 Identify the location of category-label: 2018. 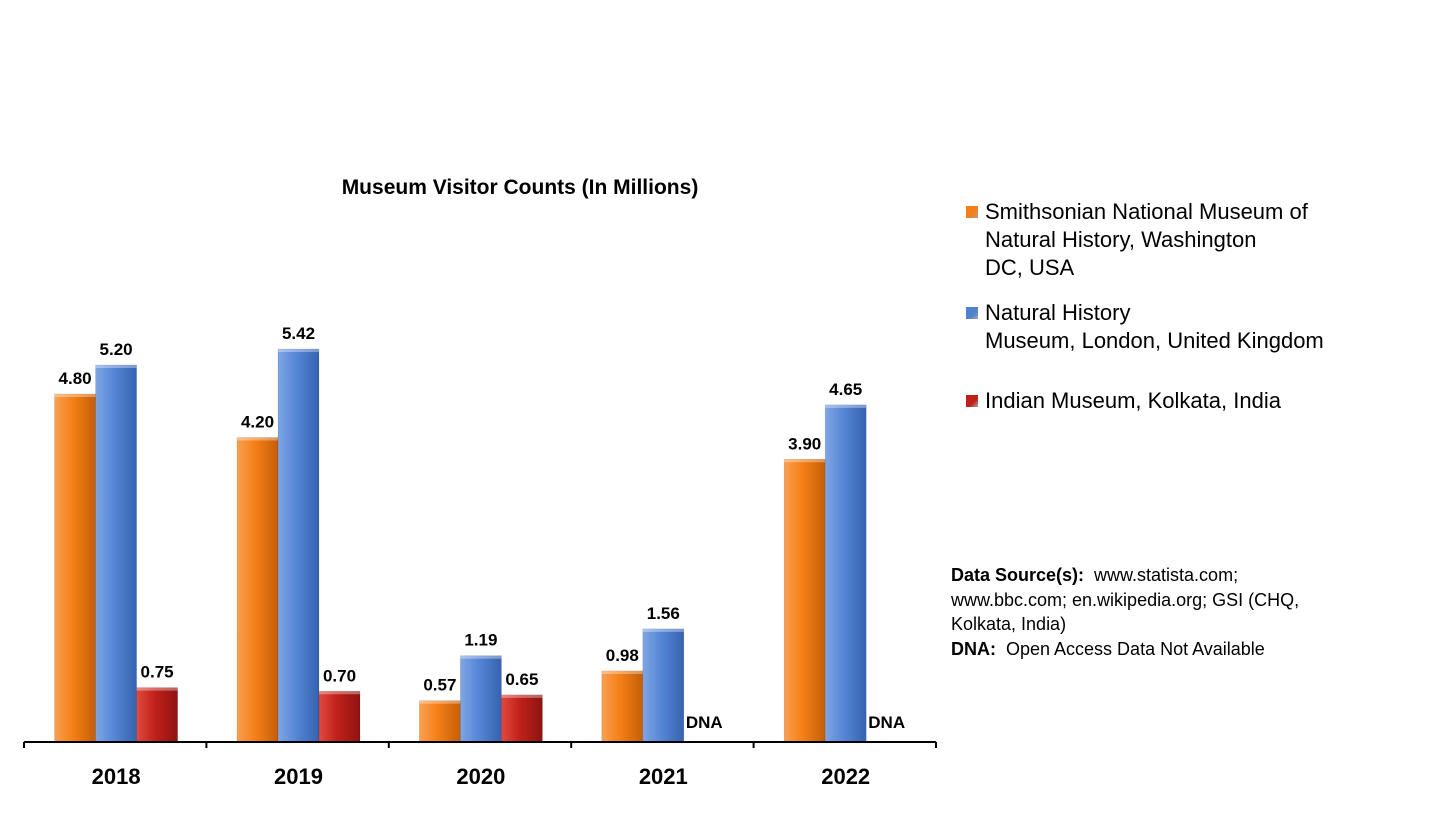
(116, 776).